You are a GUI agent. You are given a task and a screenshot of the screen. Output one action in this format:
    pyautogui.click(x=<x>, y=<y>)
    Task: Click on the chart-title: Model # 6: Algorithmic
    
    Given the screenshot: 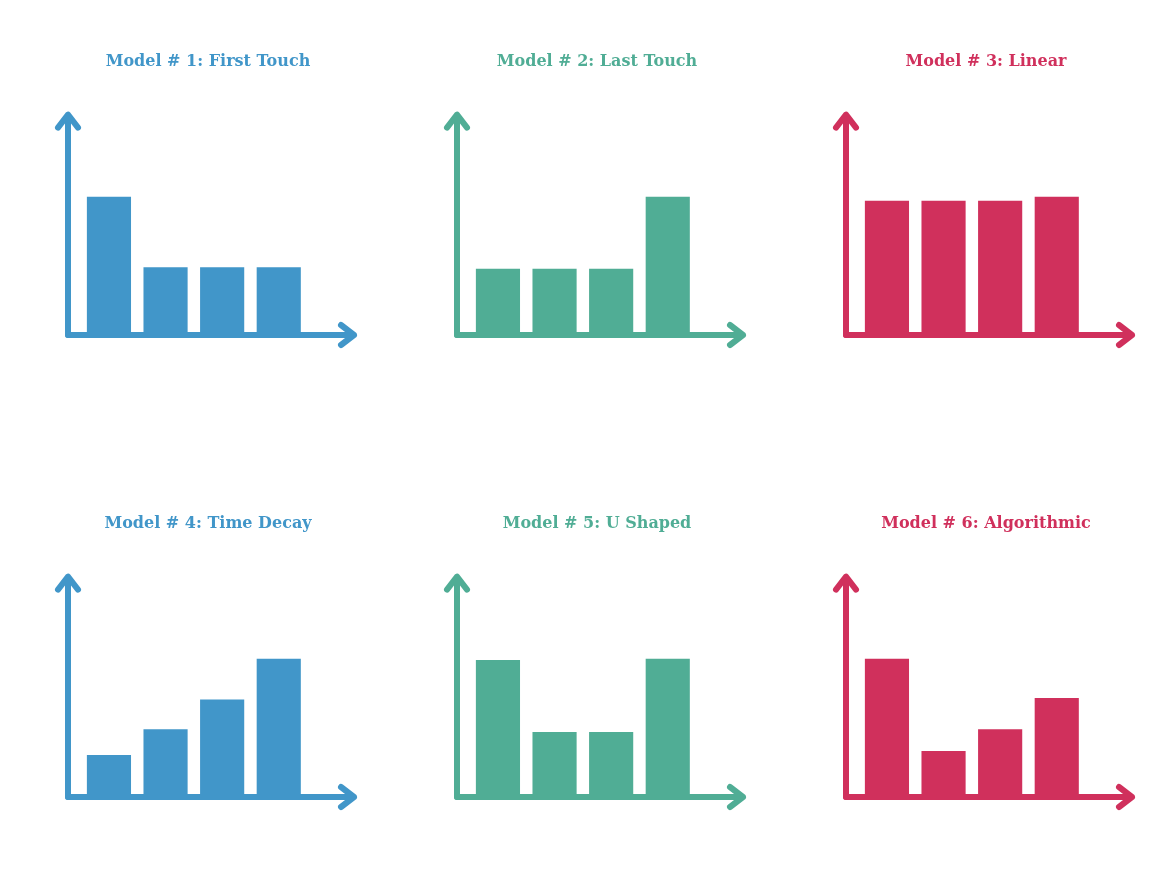 What is the action you would take?
    pyautogui.click(x=986, y=522)
    